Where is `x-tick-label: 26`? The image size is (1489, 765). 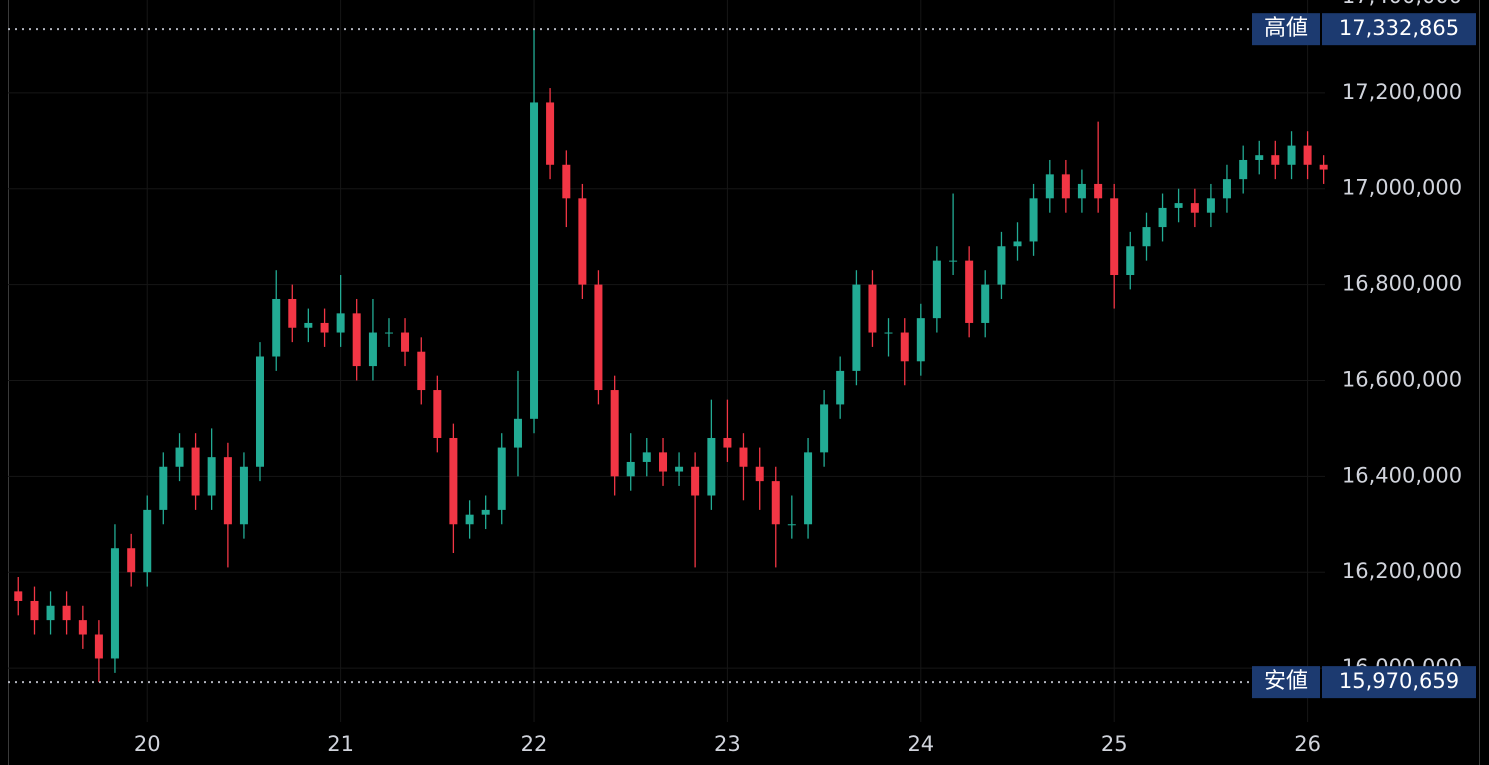
x-tick-label: 26 is located at coordinates (1307, 744).